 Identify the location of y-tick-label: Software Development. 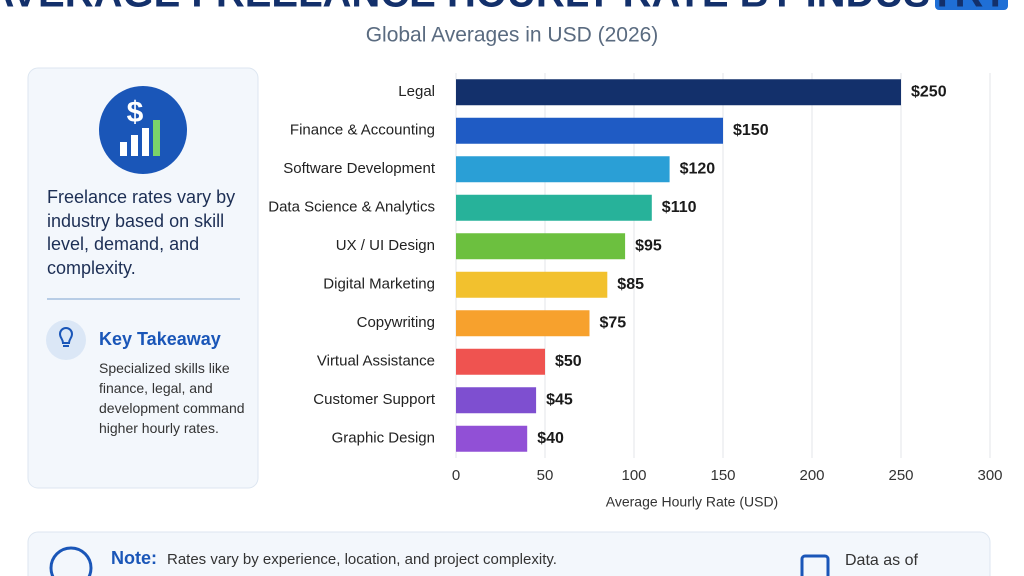
(359, 168).